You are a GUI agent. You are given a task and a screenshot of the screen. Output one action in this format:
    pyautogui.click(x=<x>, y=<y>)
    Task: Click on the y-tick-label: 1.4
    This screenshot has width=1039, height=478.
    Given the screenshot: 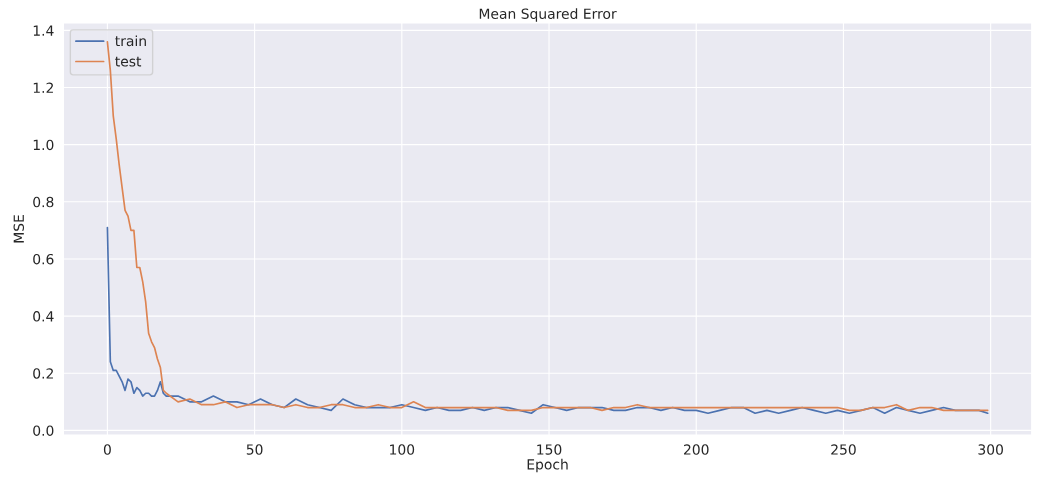 What is the action you would take?
    pyautogui.click(x=43, y=30)
    